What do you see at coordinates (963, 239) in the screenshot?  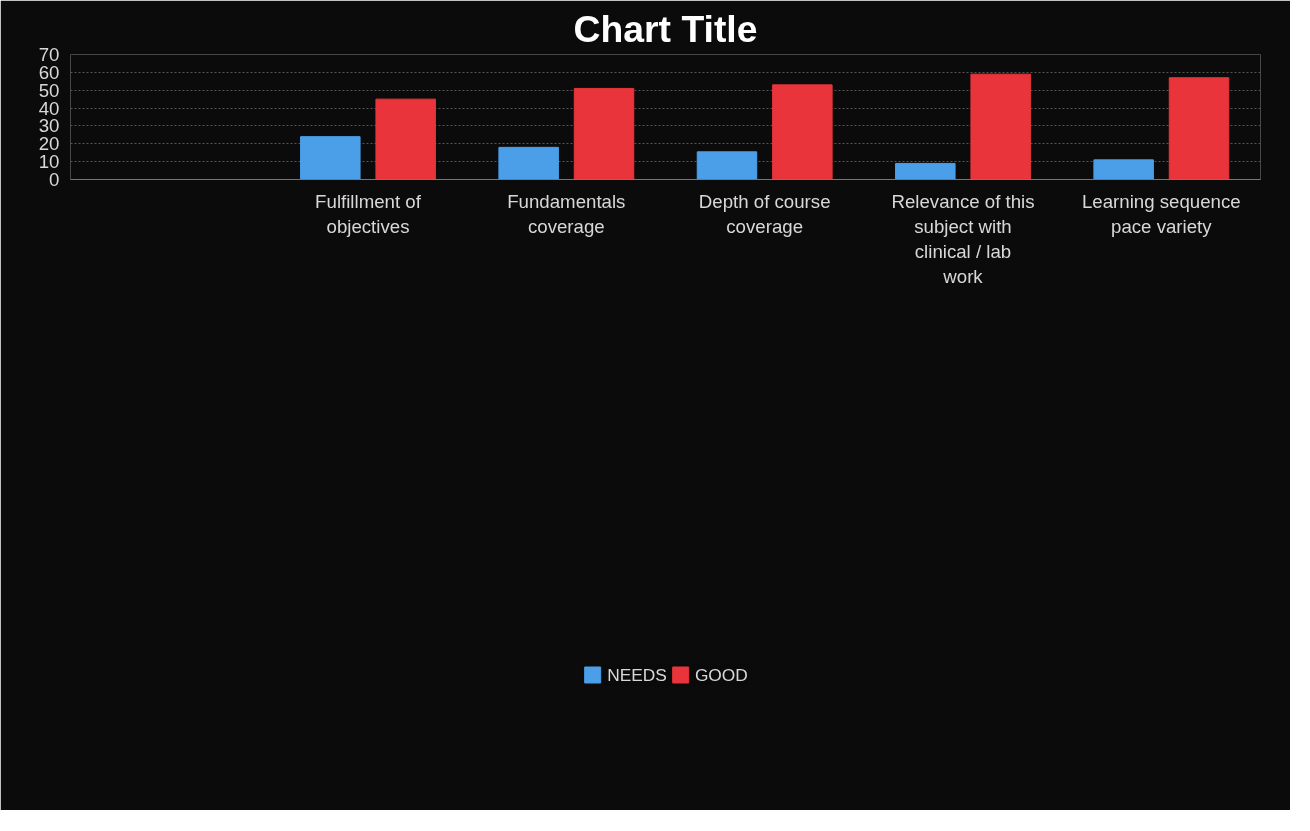 I see `x-tick-label: Relevance of this subject with clinical / lab work` at bounding box center [963, 239].